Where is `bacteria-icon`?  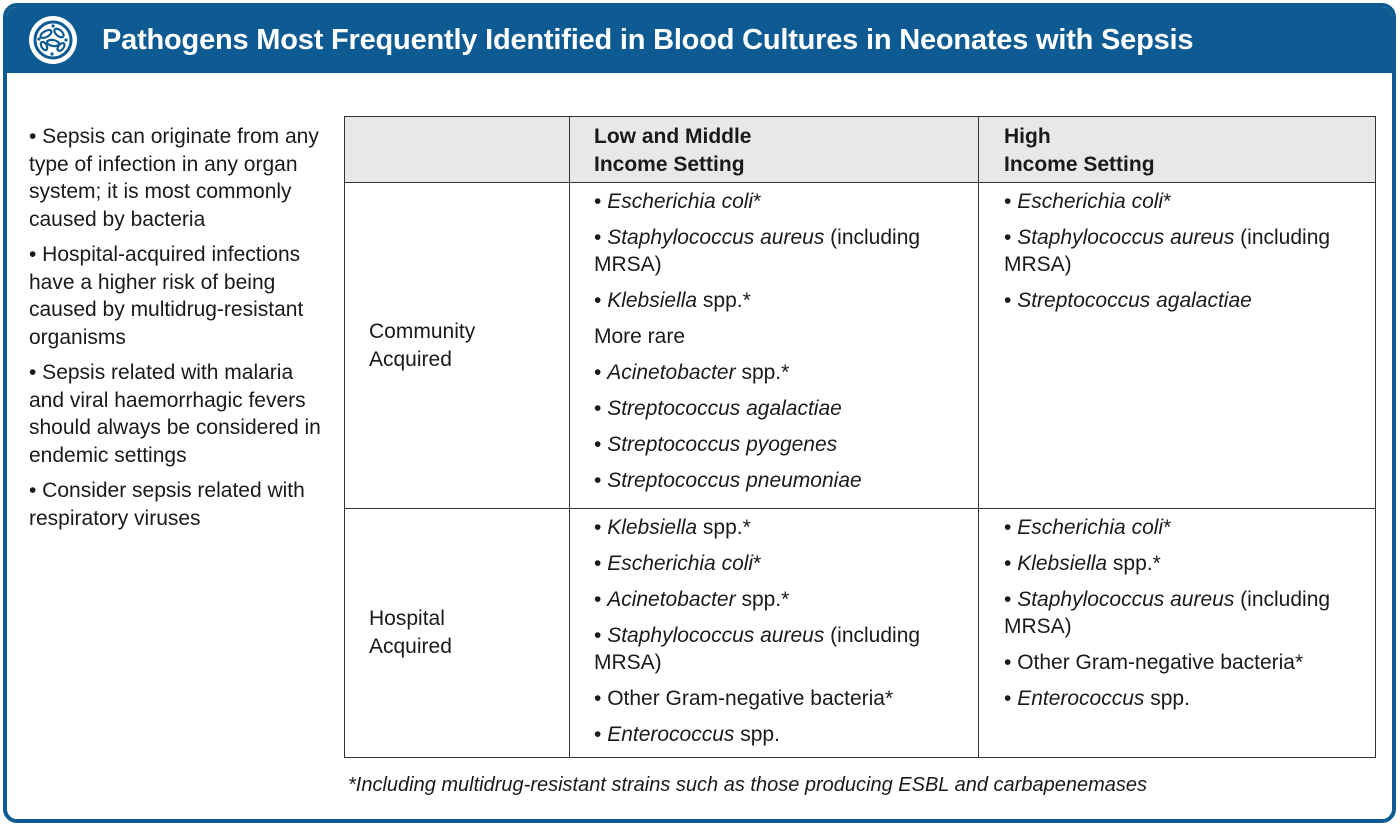 bacteria-icon is located at coordinates (53, 40).